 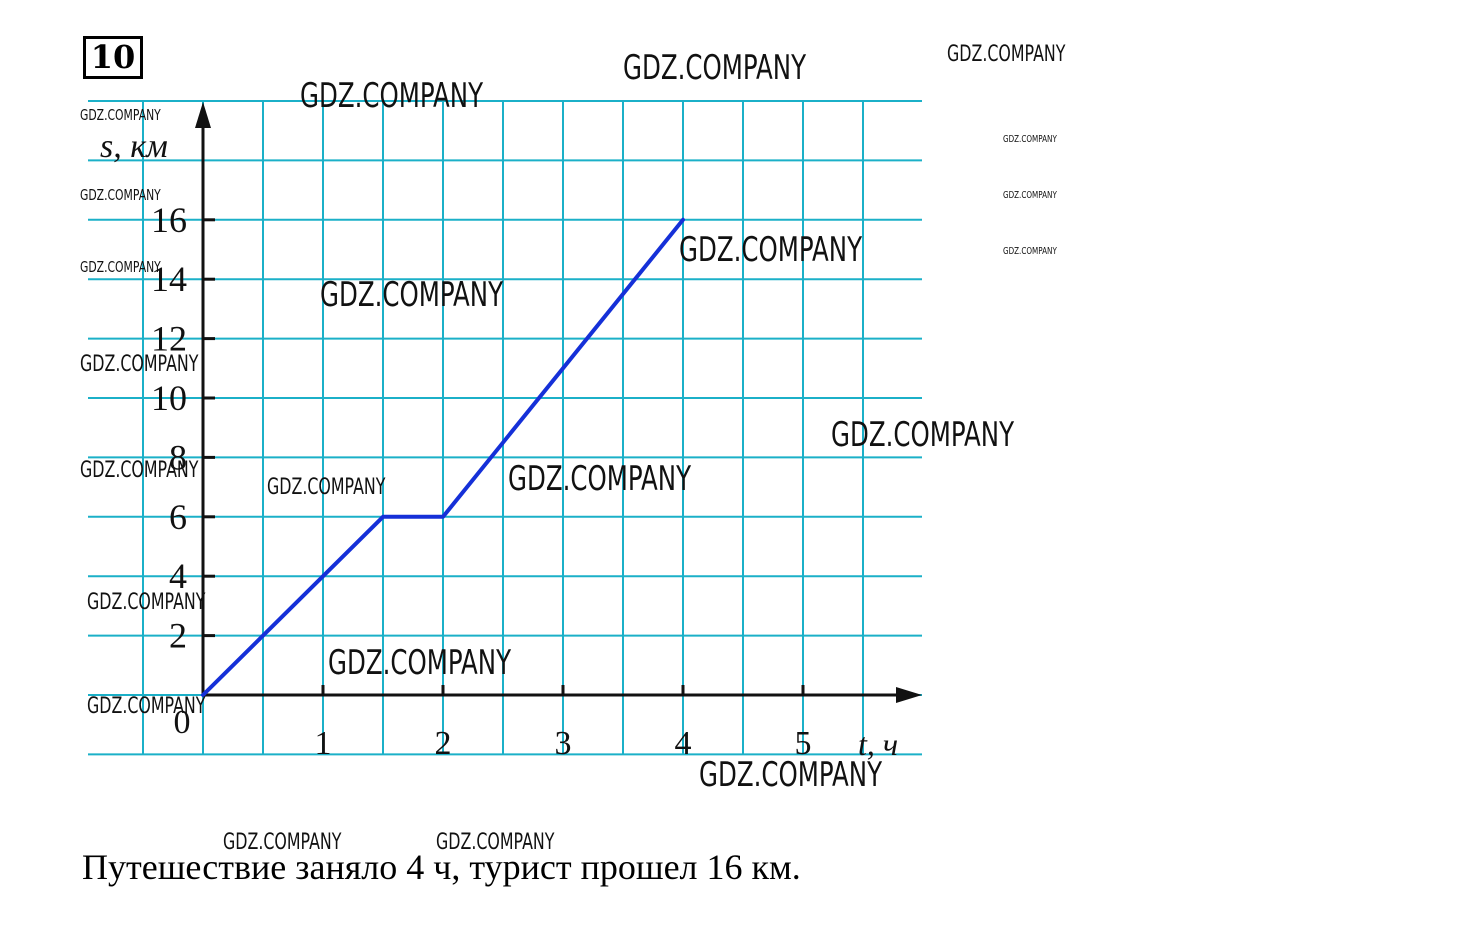 What do you see at coordinates (323, 743) in the screenshot?
I see `x-tick-label: 1` at bounding box center [323, 743].